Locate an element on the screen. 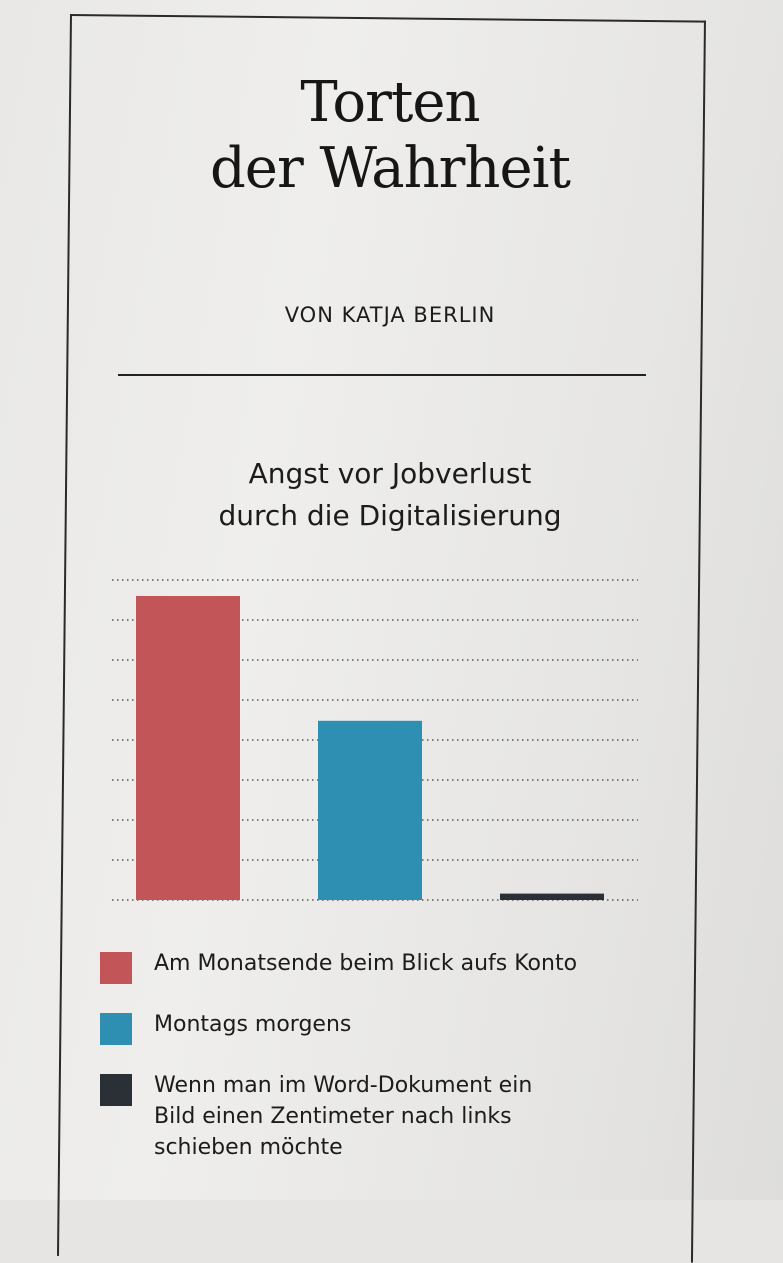  chart-title-line-2: durch die Digitalisierung is located at coordinates (390, 515).